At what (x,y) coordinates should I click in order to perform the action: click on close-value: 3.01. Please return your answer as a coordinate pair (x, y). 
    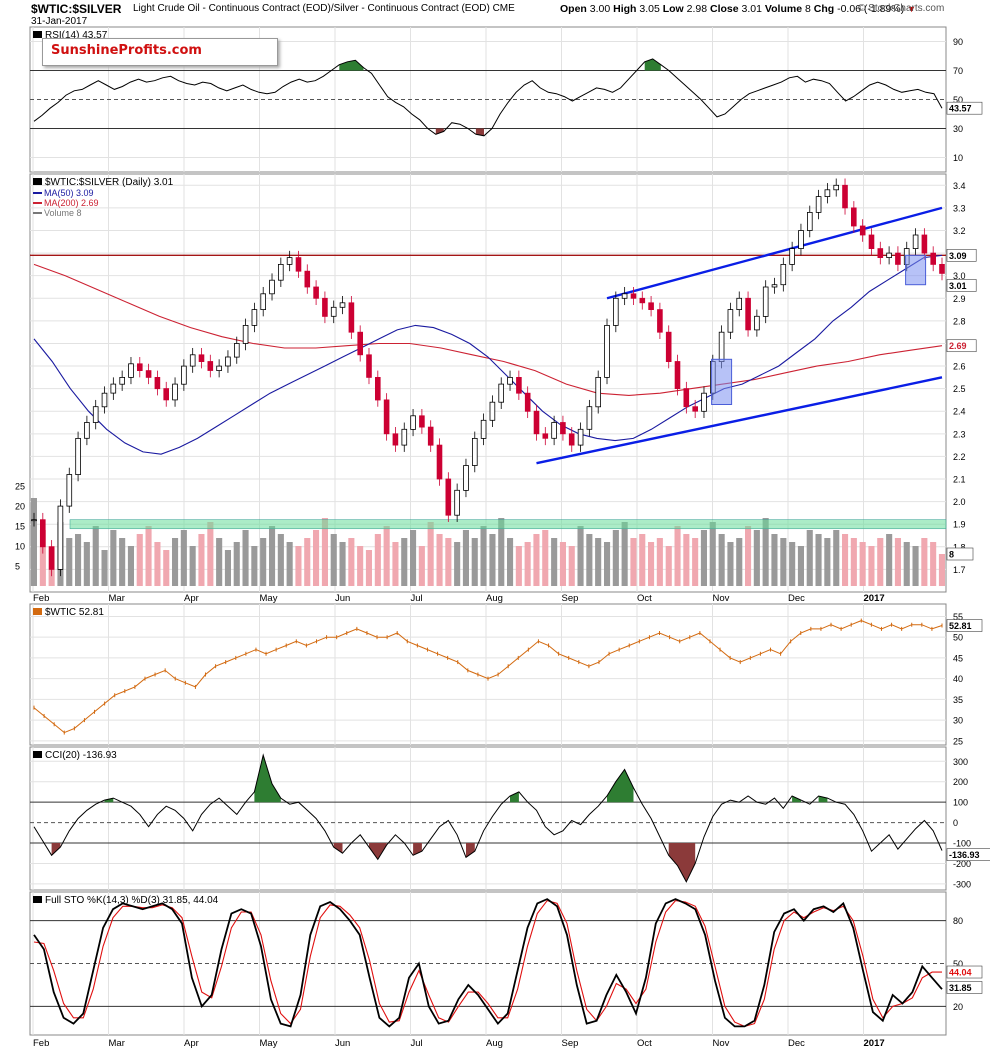
    Looking at the image, I should click on (751, 9).